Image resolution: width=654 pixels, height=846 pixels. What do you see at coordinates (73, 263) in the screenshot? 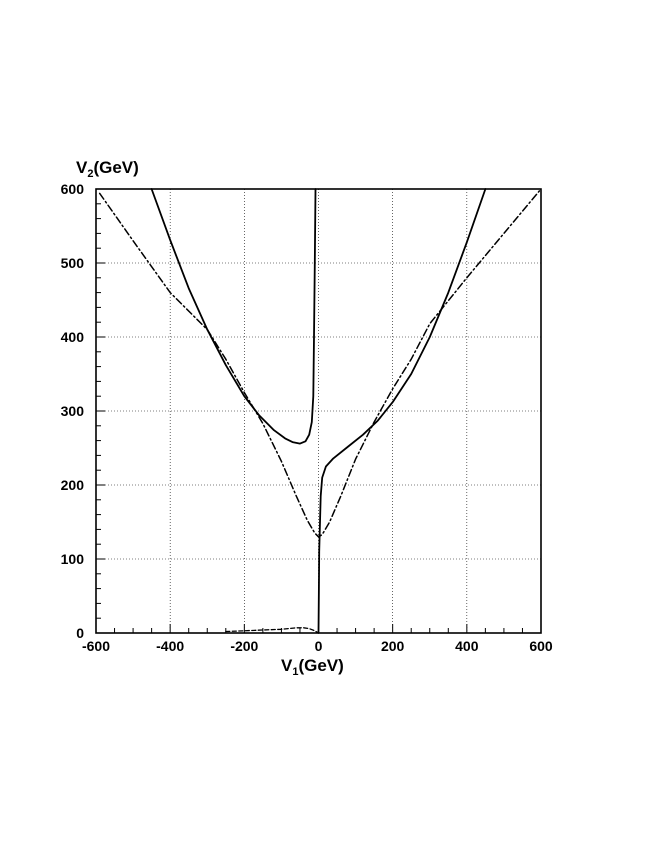
I see `y-tick-label: 500` at bounding box center [73, 263].